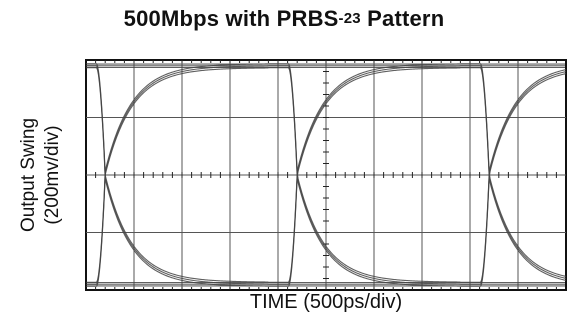 The height and width of the screenshot is (326, 568). Describe the element at coordinates (349, 18) in the screenshot. I see `title-superscript: -23` at that location.